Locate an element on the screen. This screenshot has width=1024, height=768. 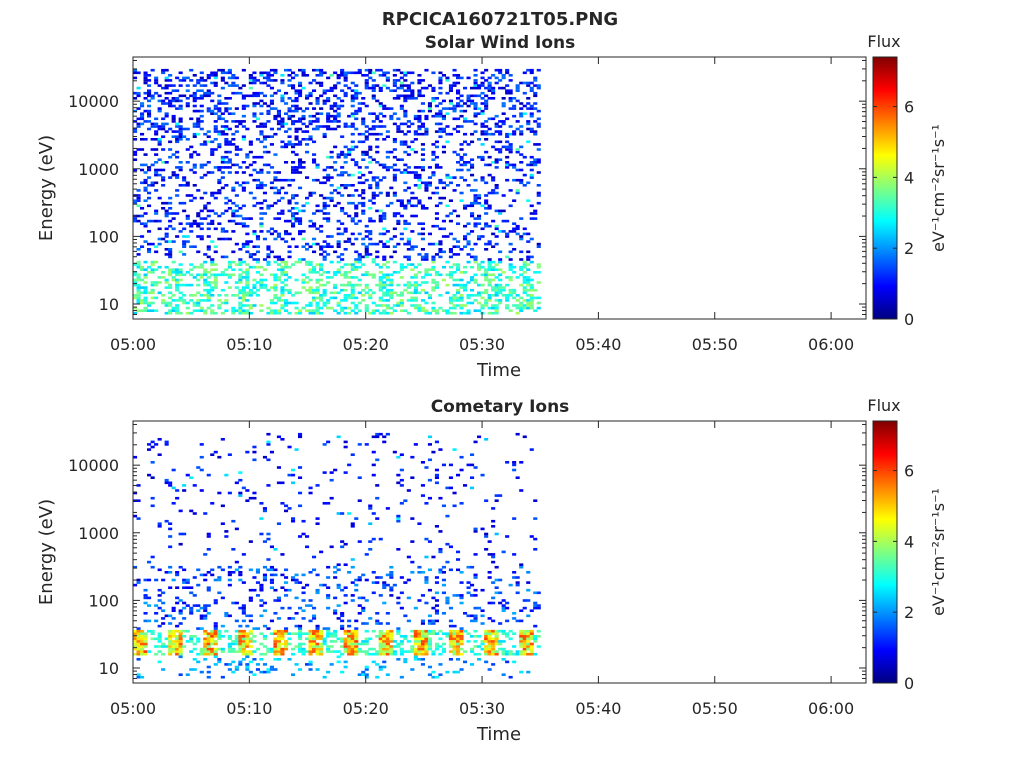
x-tick-label: 05:20 is located at coordinates (366, 708).